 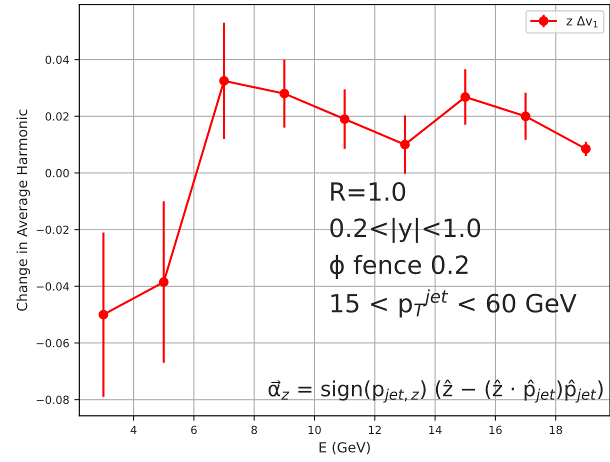 I want to click on annotation: R=1.0, so click(x=368, y=192).